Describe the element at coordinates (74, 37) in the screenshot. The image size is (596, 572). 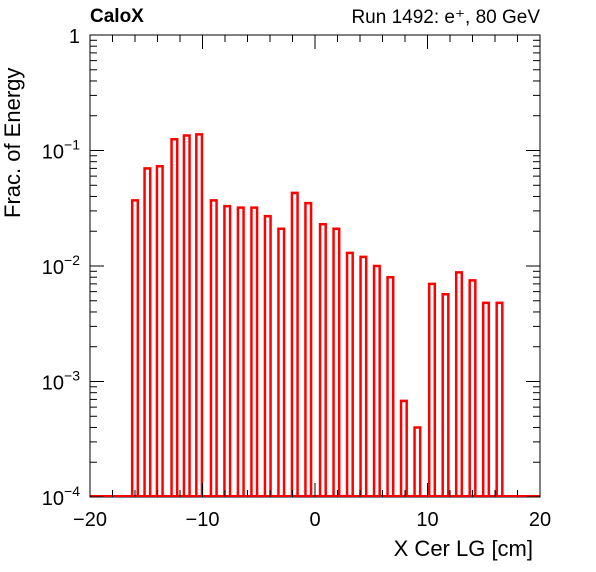
I see `y-tick-label: 1` at that location.